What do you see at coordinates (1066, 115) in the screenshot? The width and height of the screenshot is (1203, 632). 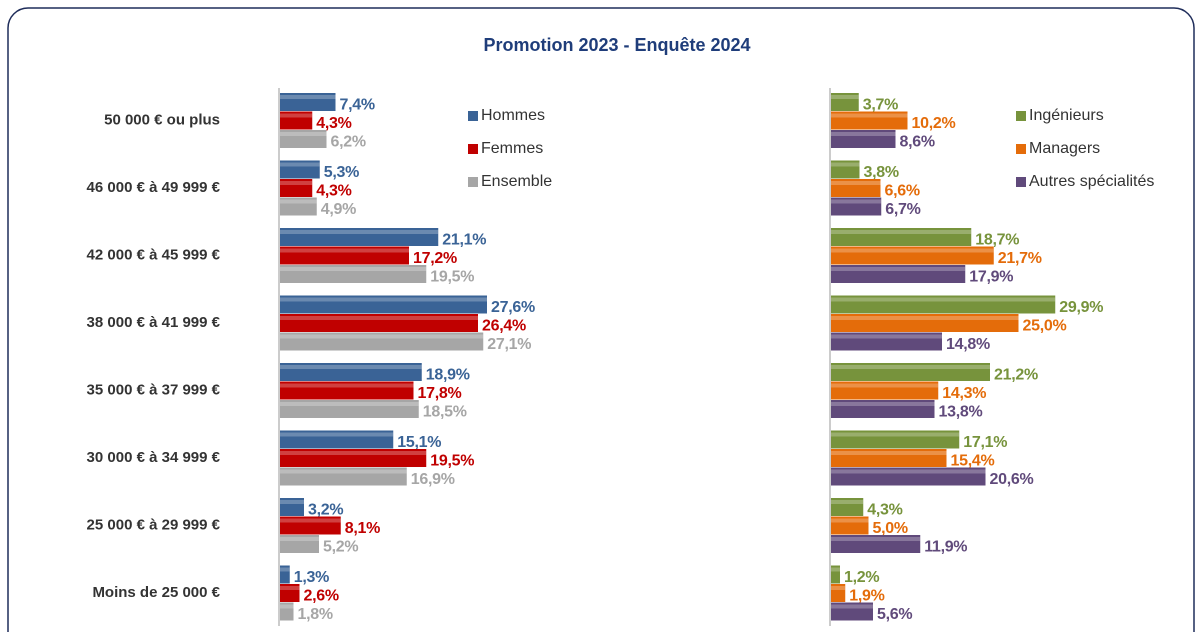 I see `legend-label: Ingénieurs` at bounding box center [1066, 115].